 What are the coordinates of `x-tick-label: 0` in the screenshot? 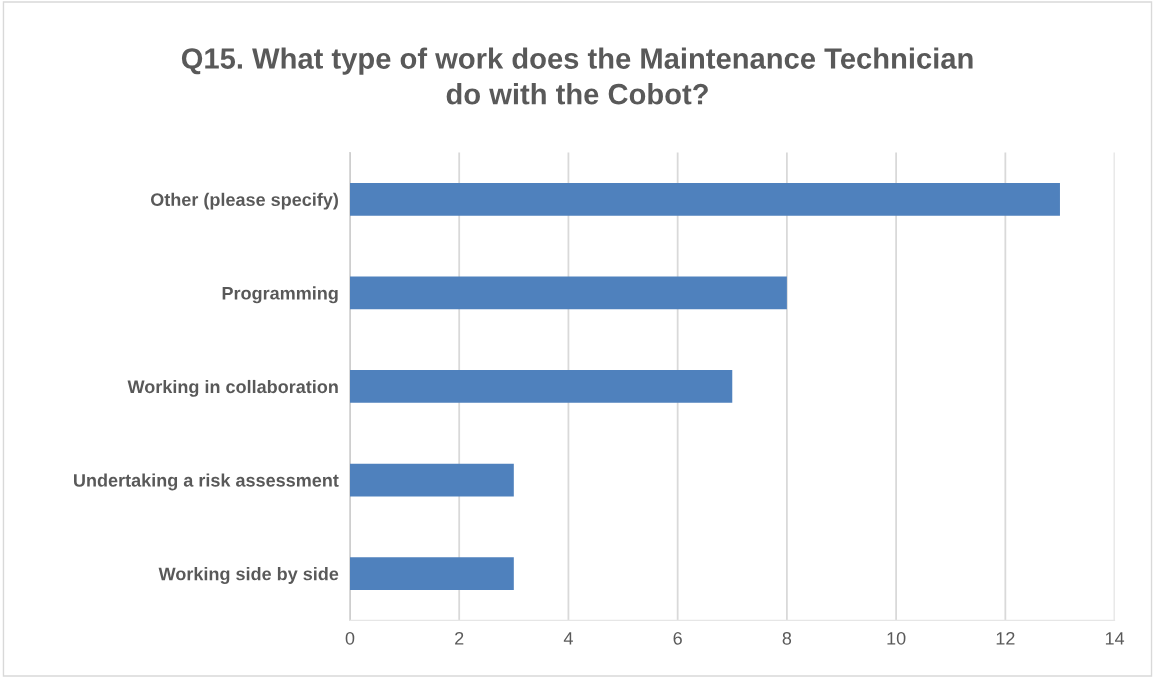 It's located at (350, 638).